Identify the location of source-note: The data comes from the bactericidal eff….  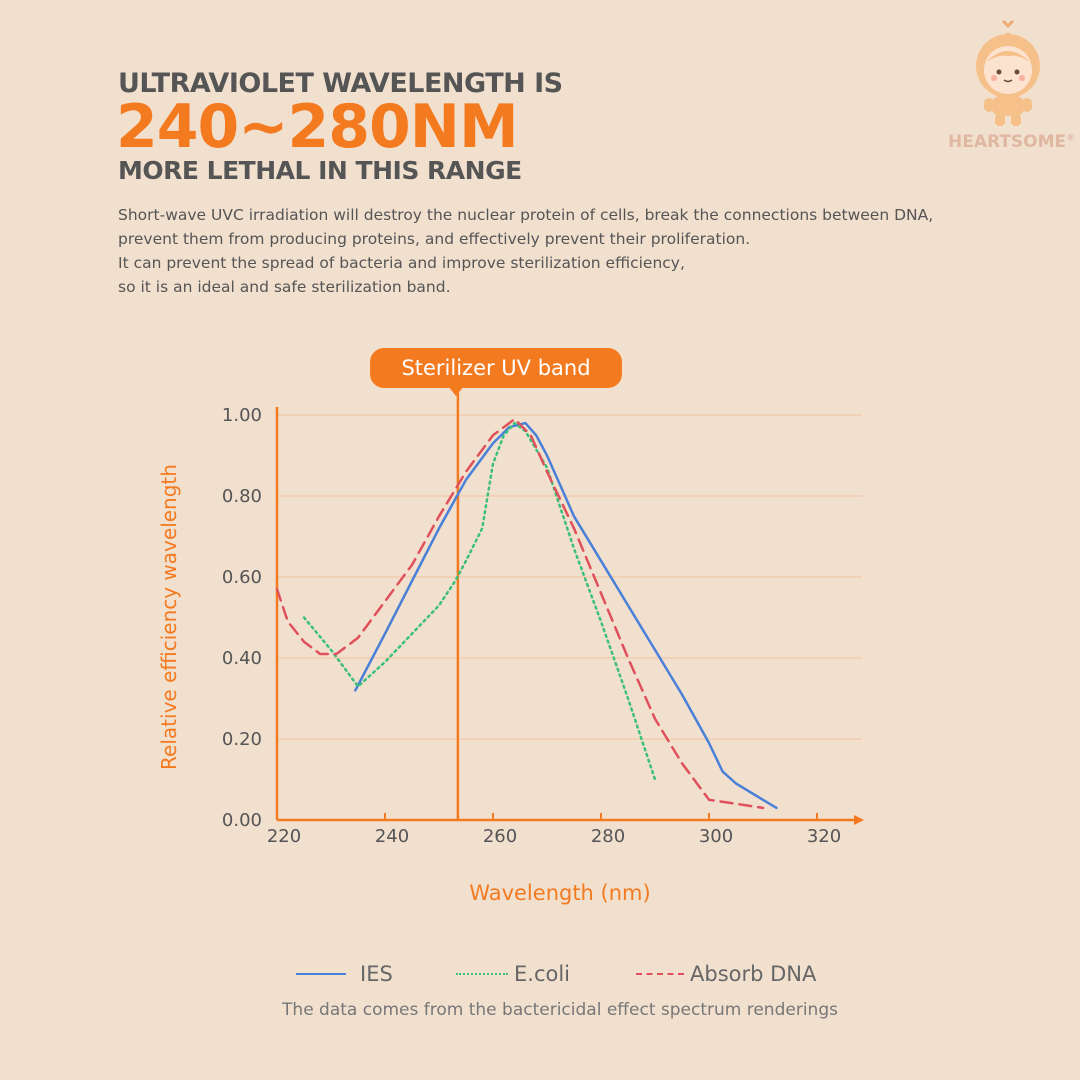
(560, 1010).